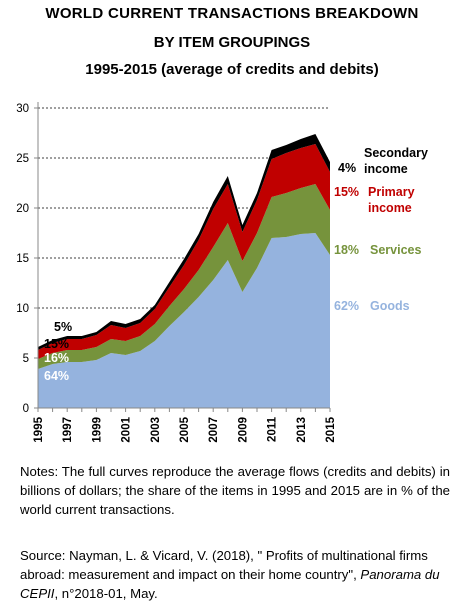 This screenshot has height=606, width=464. What do you see at coordinates (232, 42) in the screenshot?
I see `chart-title-line-2: BY ITEM GROUPINGS` at bounding box center [232, 42].